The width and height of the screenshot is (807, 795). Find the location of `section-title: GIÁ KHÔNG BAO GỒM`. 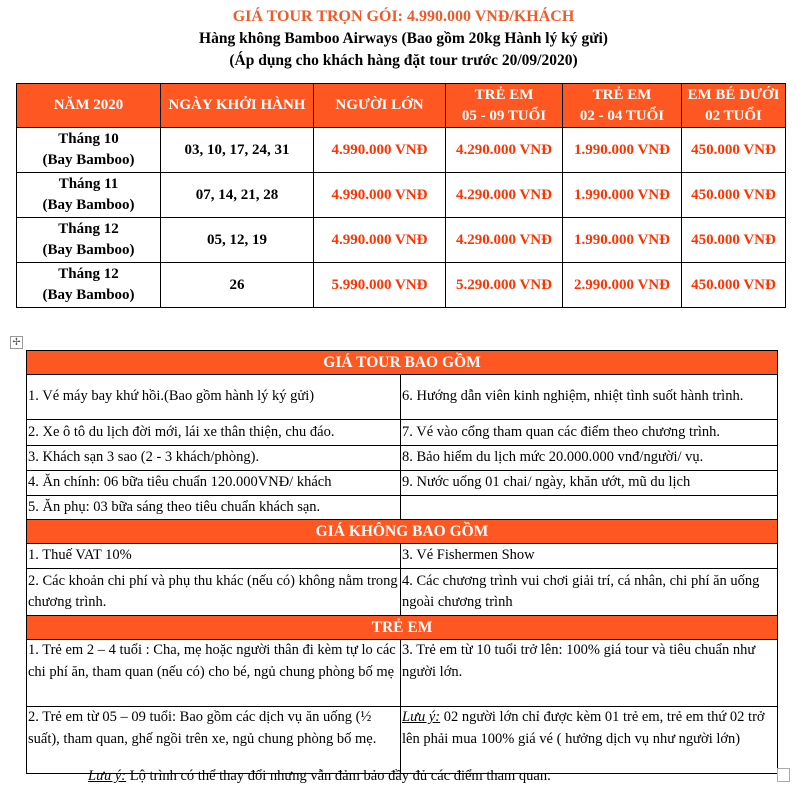

section-title: GIÁ KHÔNG BAO GỒM is located at coordinates (402, 531).